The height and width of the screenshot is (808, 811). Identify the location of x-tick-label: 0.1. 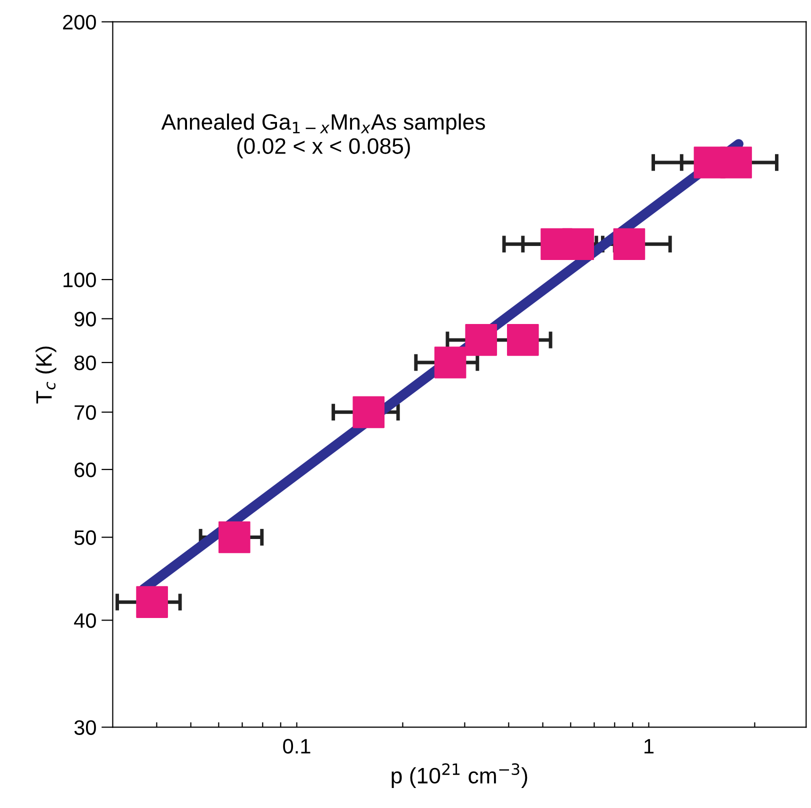
(296, 746).